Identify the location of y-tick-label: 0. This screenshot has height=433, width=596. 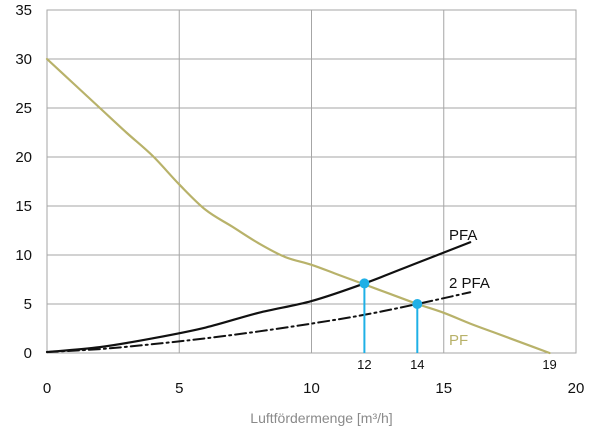
(28, 353).